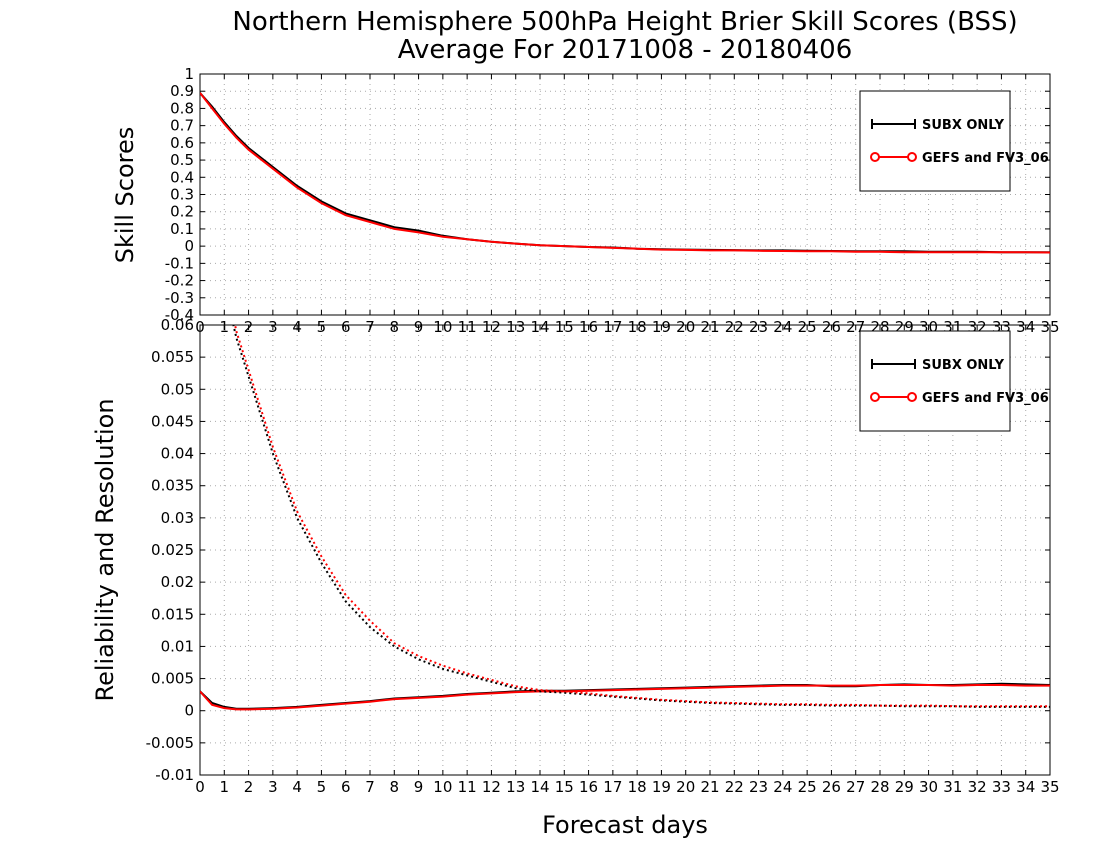  Describe the element at coordinates (419, 787) in the screenshot. I see `x-tick-label: 9` at that location.